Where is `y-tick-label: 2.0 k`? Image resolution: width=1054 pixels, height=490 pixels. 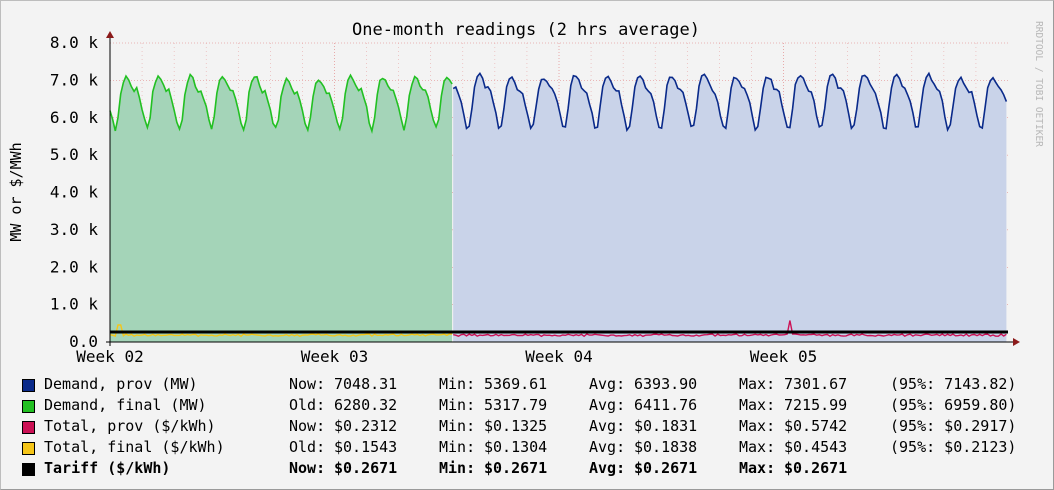 y-tick-label: 2.0 k is located at coordinates (74, 266).